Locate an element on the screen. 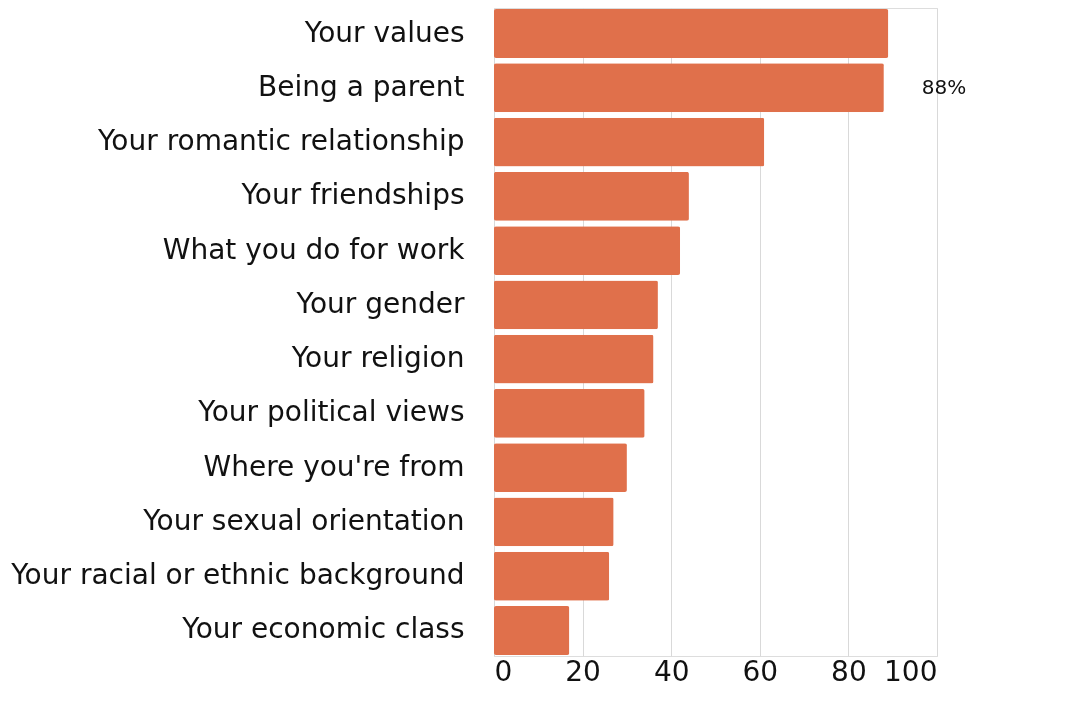 This screenshot has height=707, width=1091. y-tick-label: Where you're from is located at coordinates (334, 466).